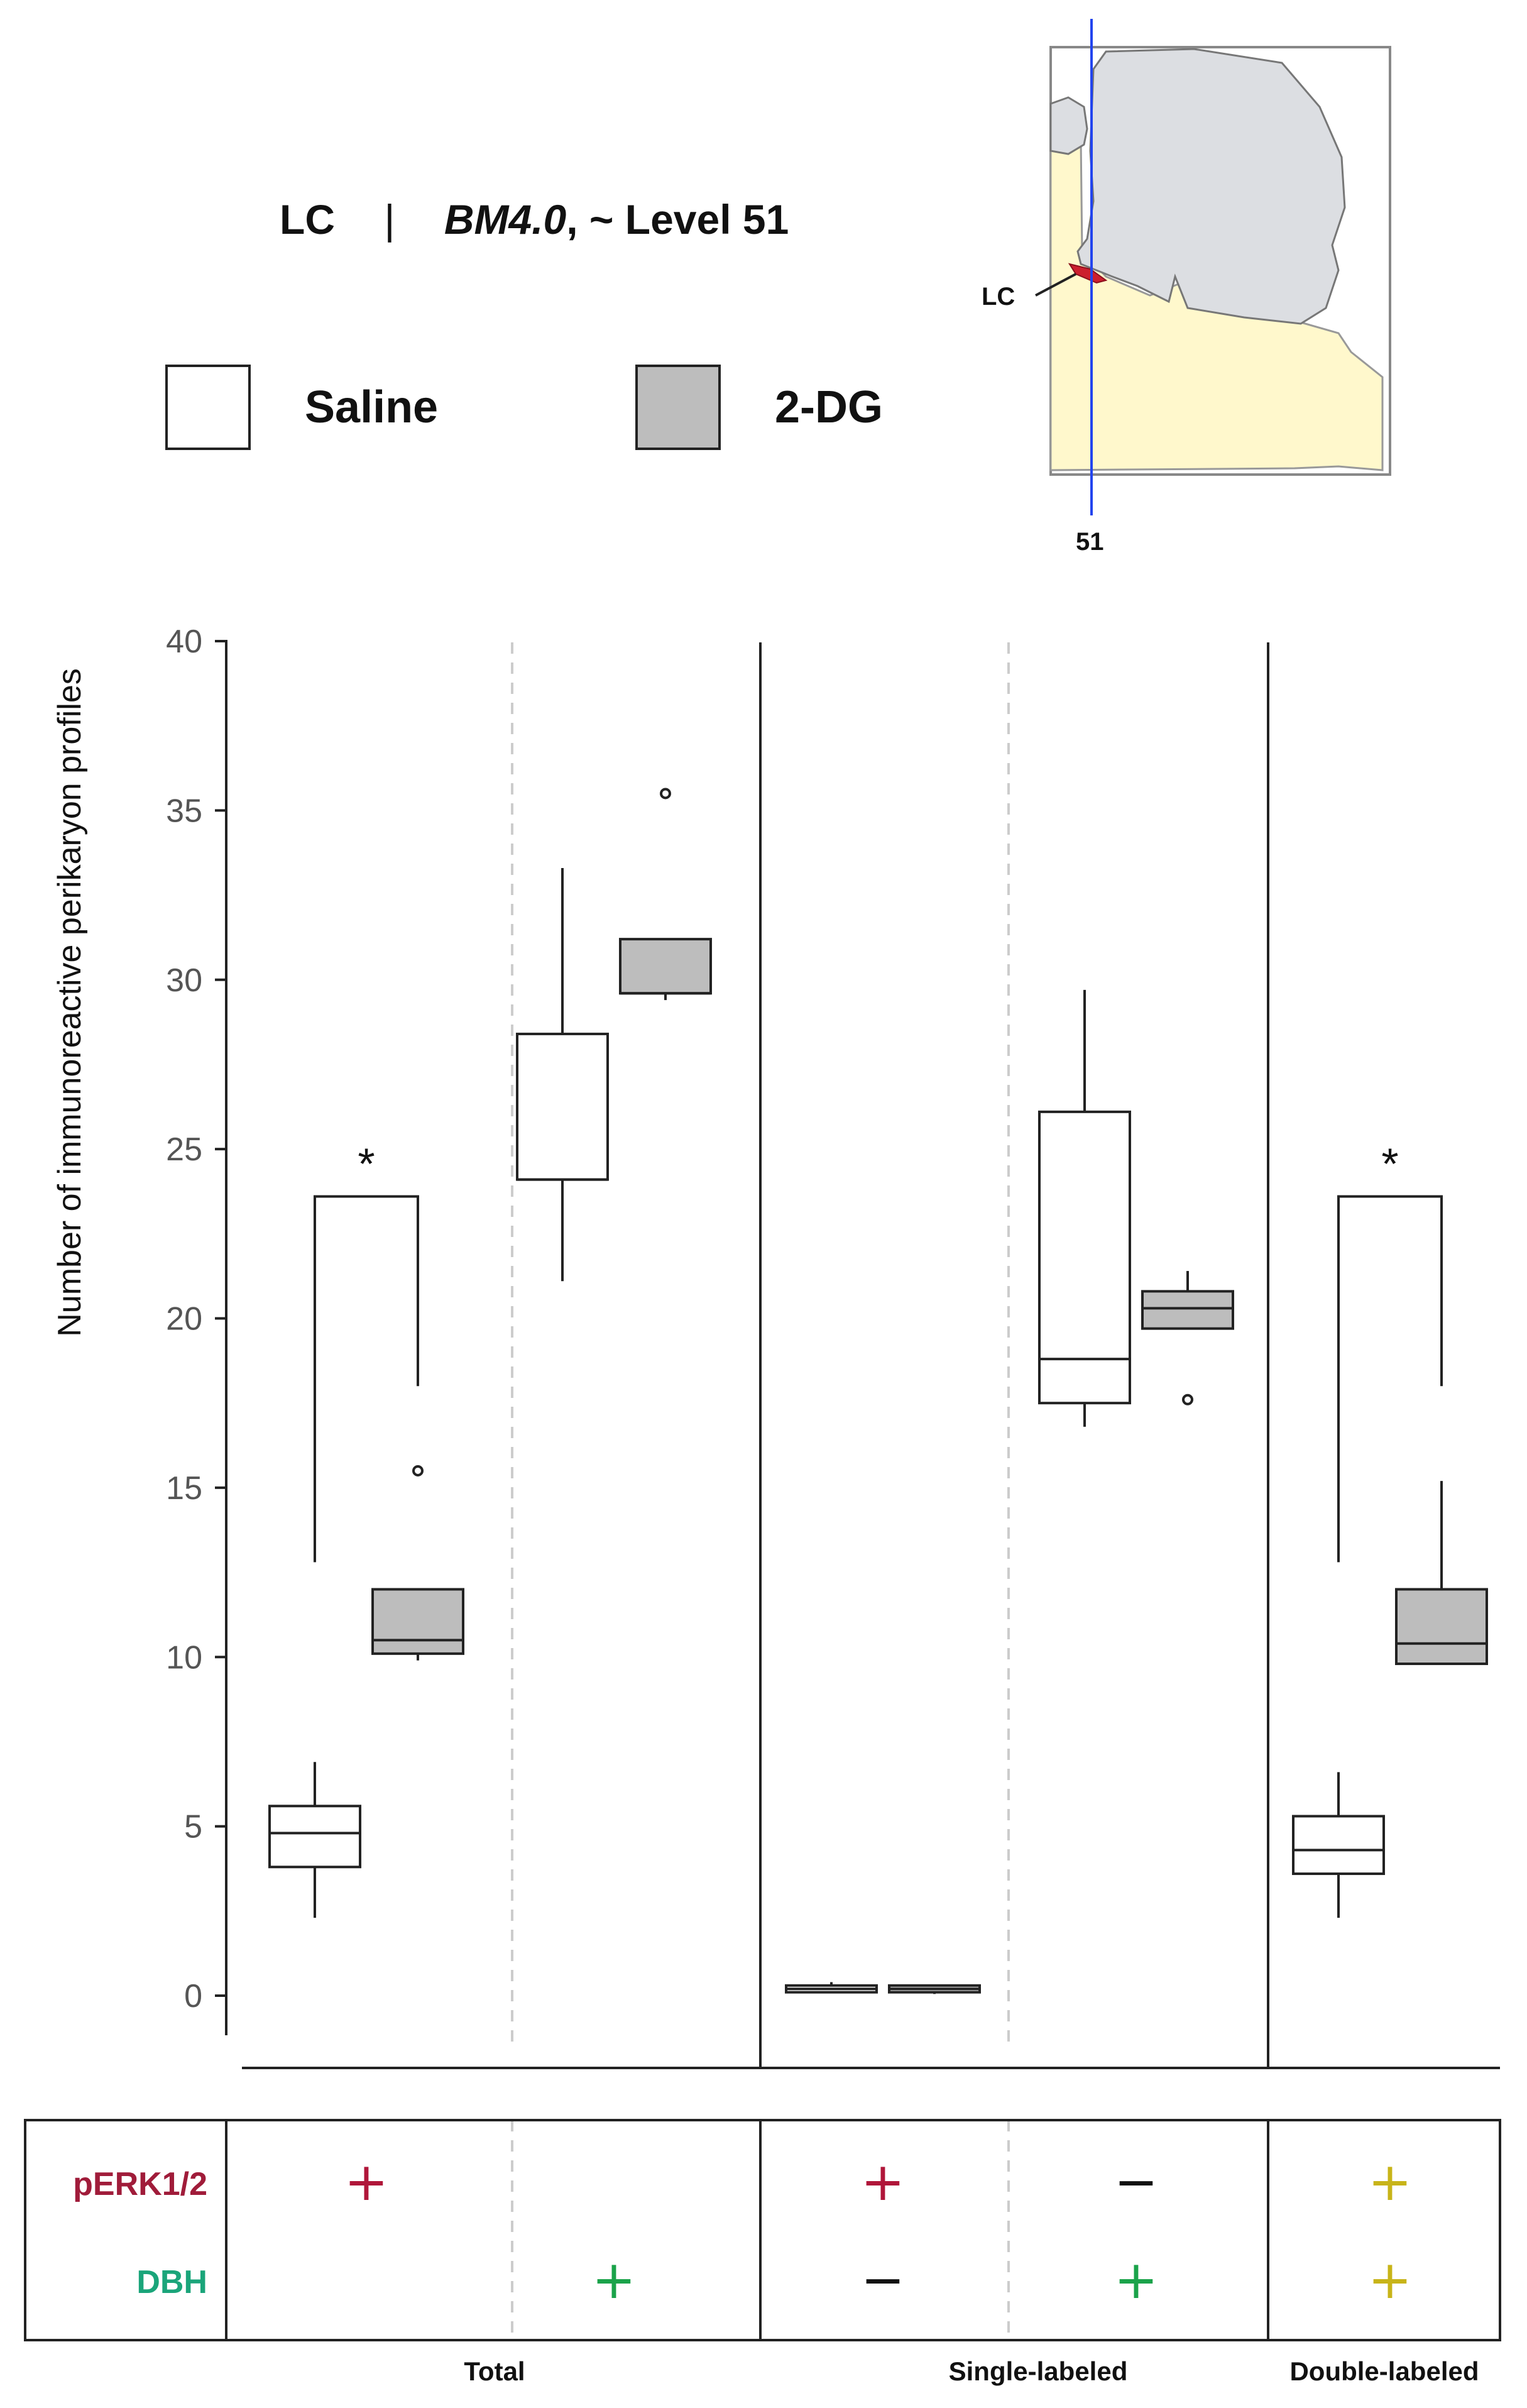 This screenshot has width=1527, height=2408. What do you see at coordinates (184, 642) in the screenshot?
I see `y-tick-label: 40` at bounding box center [184, 642].